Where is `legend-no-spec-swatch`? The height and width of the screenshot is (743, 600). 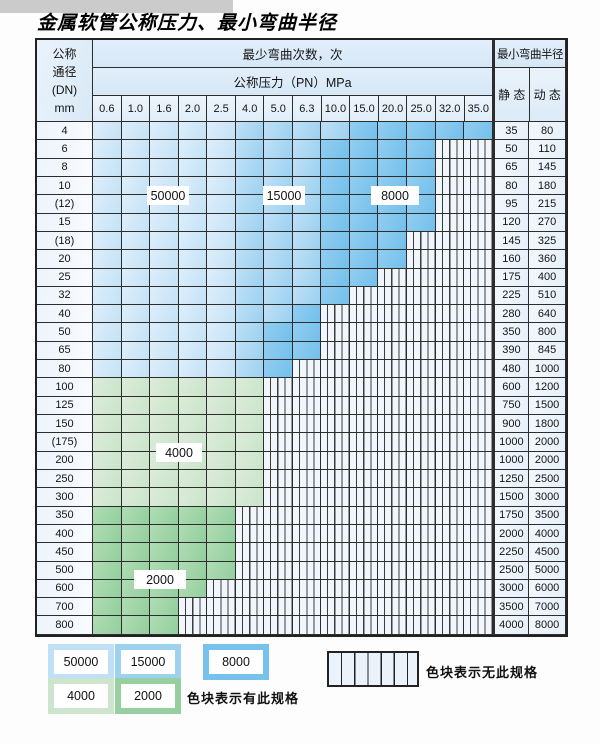
legend-no-spec-swatch is located at coordinates (373, 669).